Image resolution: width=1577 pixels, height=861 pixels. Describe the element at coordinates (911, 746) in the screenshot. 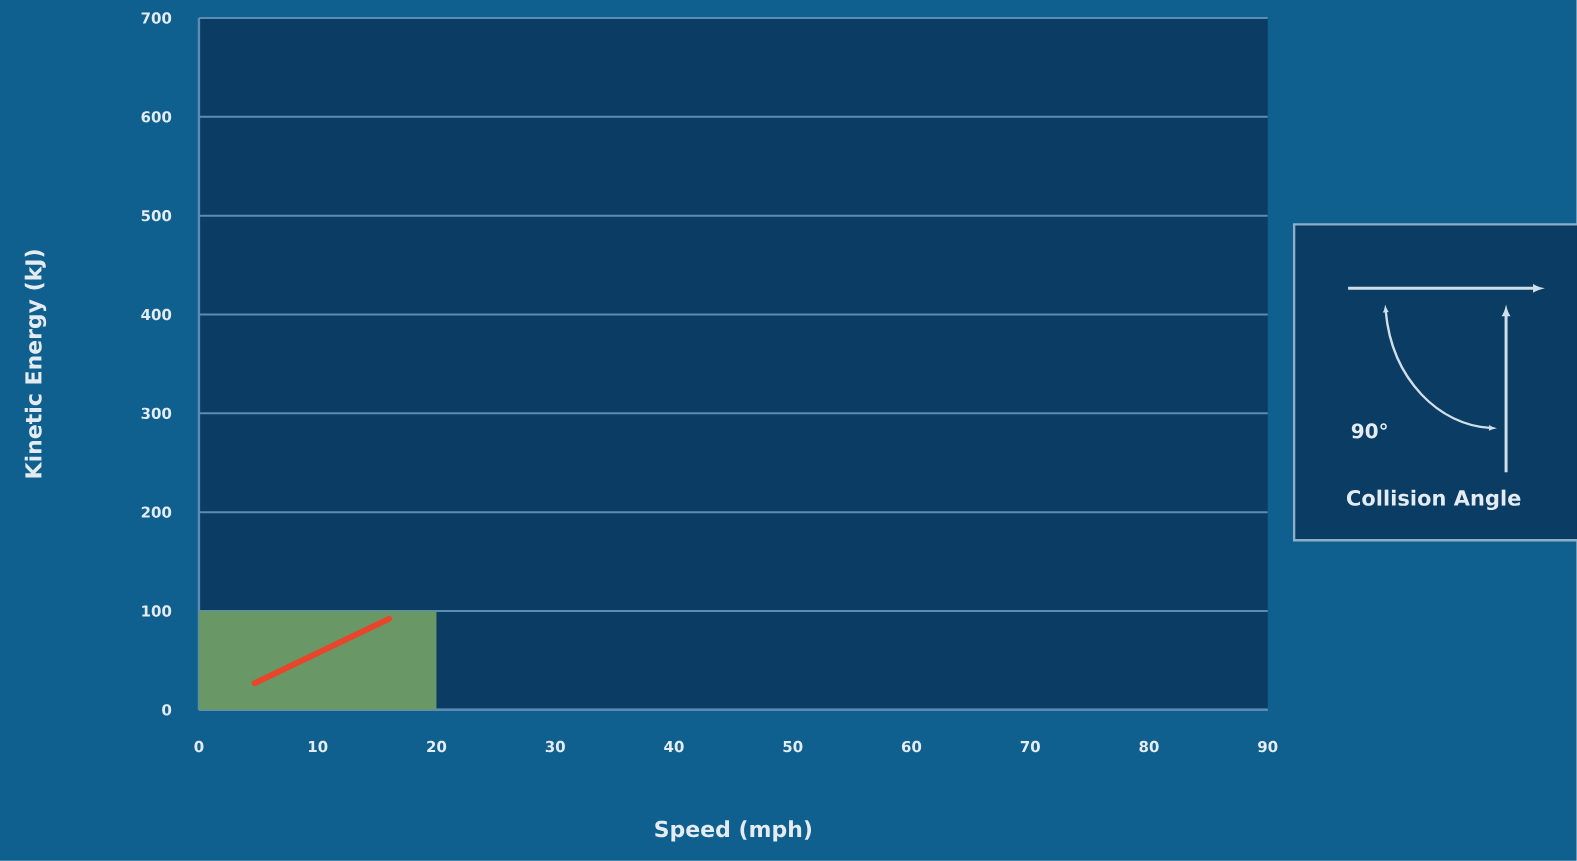

I see `x-tick-label: 60` at that location.